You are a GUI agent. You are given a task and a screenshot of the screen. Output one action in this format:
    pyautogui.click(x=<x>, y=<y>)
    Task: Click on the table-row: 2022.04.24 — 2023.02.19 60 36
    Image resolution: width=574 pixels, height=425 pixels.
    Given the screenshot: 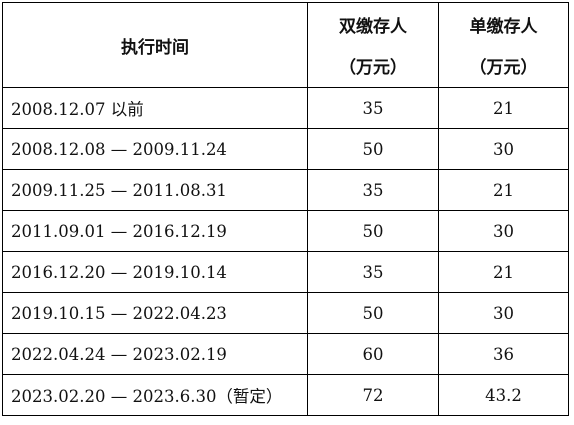 What is the action you would take?
    pyautogui.click(x=285, y=354)
    